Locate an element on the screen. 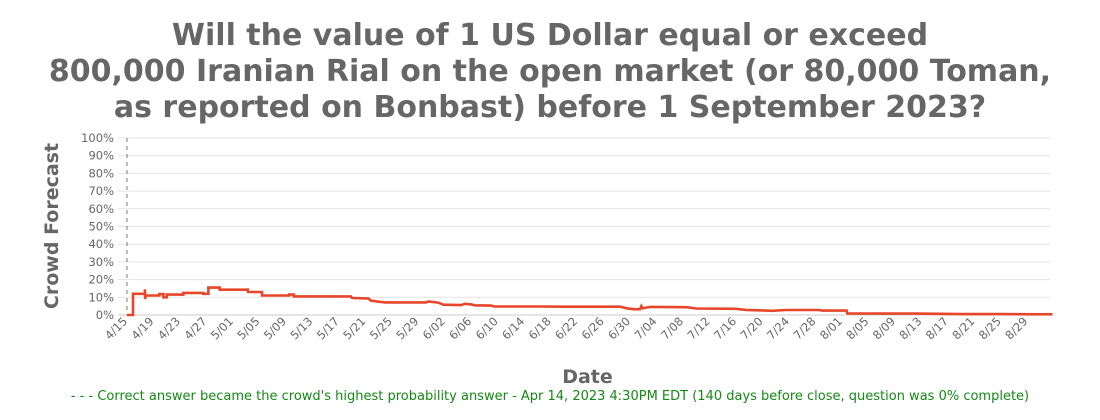  y-tick-label: 50% is located at coordinates (101, 227).